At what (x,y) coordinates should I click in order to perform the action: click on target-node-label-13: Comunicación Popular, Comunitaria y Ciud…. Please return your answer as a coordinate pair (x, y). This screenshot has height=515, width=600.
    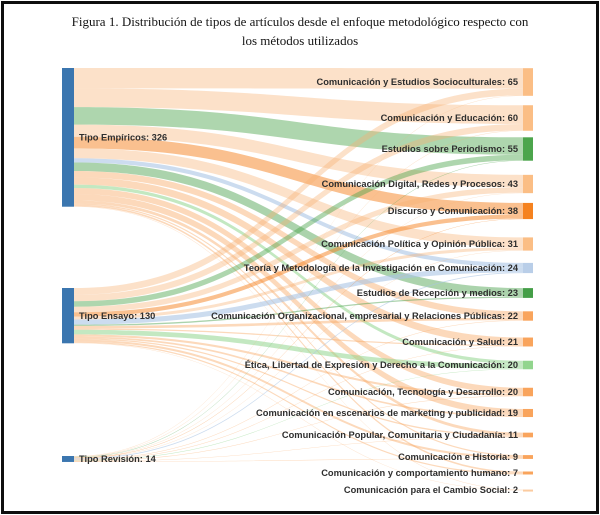
    Looking at the image, I should click on (400, 435).